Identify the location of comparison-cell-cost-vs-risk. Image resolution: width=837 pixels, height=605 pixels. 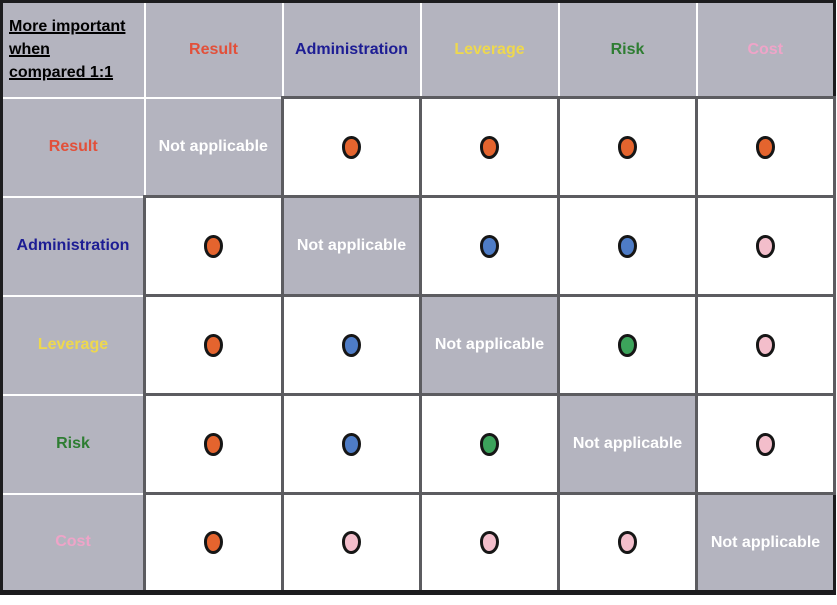
(627, 543).